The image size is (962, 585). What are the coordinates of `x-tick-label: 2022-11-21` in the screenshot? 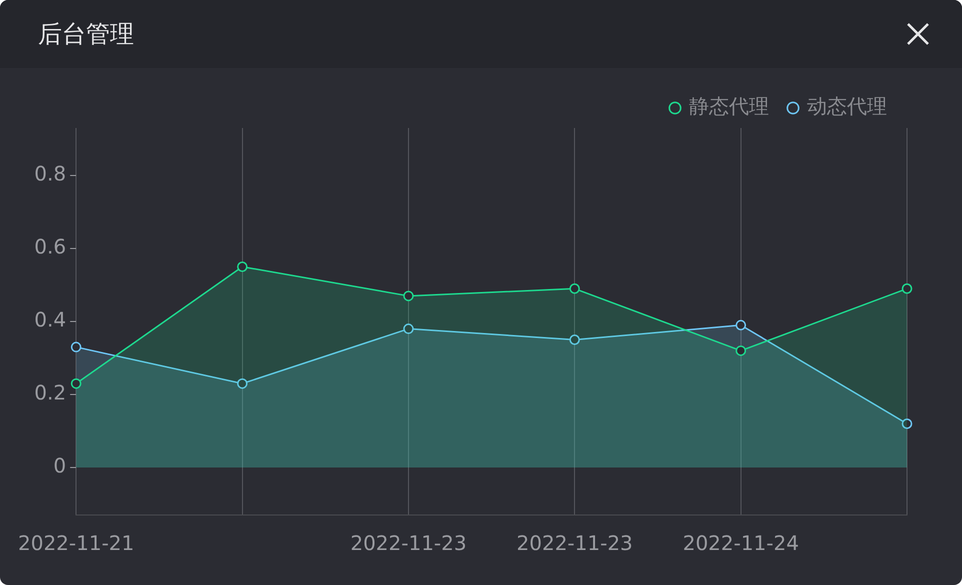 It's located at (76, 543).